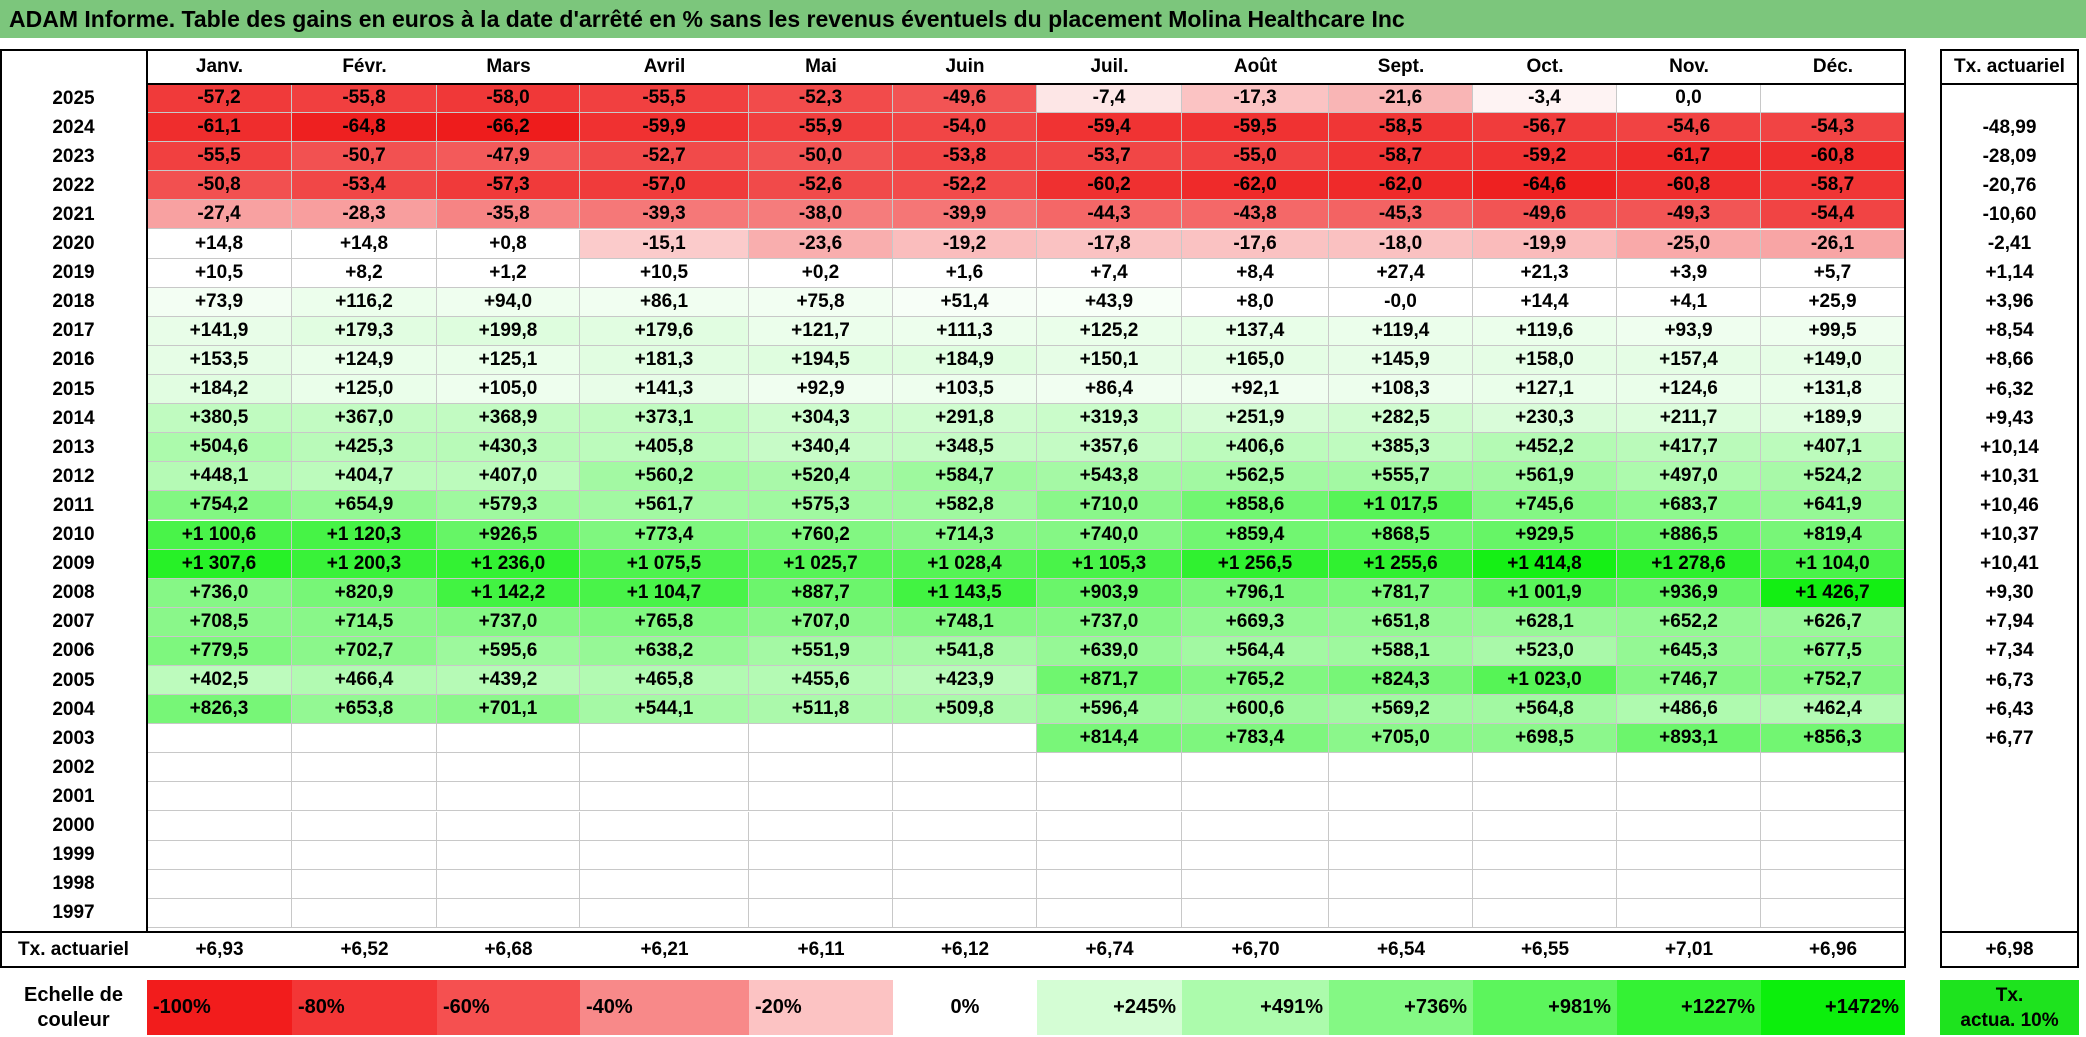  What do you see at coordinates (73, 651) in the screenshot?
I see `year-label: 2006` at bounding box center [73, 651].